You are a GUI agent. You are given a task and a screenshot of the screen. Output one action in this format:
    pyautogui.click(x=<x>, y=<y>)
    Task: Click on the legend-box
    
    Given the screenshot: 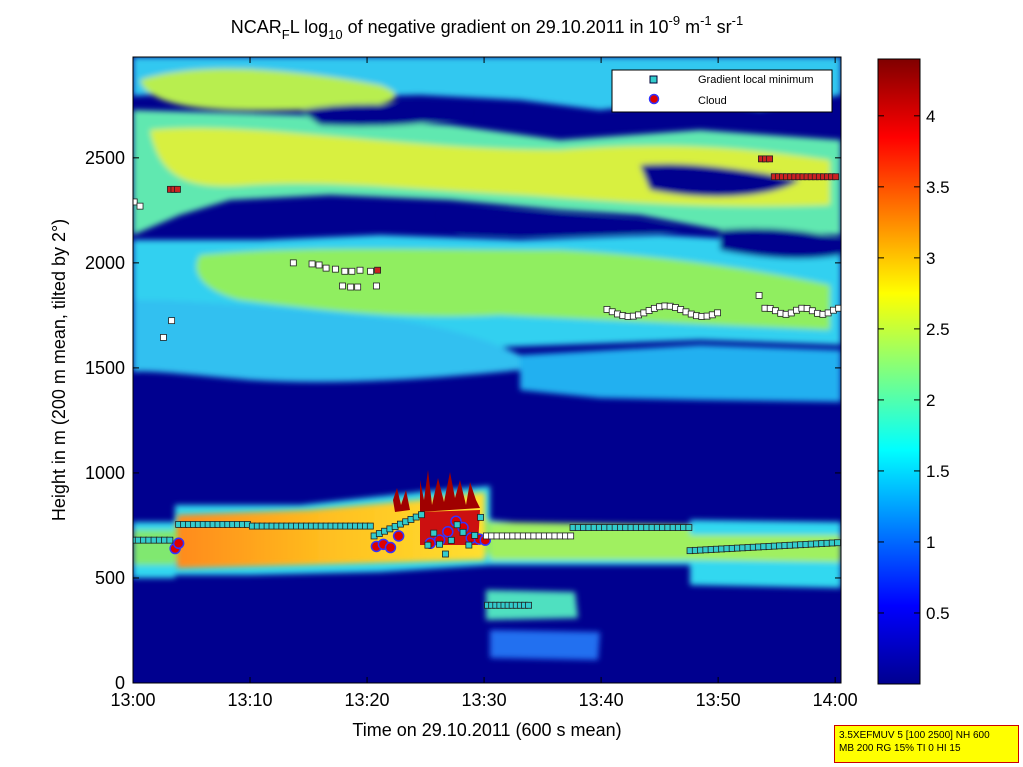 What is the action you would take?
    pyautogui.click(x=722, y=91)
    